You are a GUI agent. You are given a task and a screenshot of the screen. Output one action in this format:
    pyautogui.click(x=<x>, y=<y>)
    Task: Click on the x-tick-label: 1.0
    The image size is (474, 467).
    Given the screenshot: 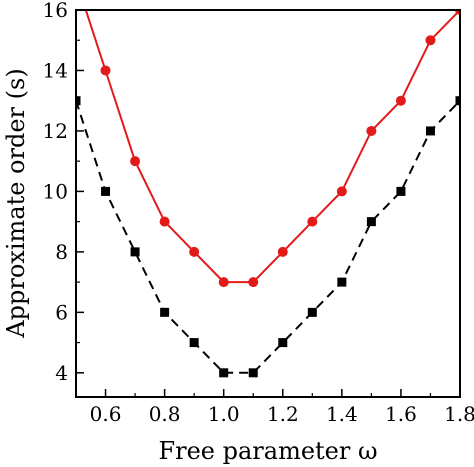 What is the action you would take?
    pyautogui.click(x=224, y=414)
    